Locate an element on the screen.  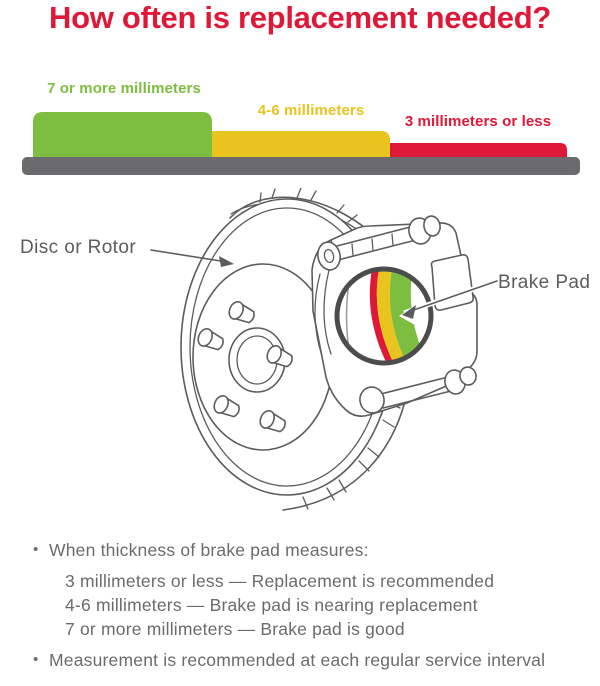
caliper-bottom-pin is located at coordinates (418, 390).